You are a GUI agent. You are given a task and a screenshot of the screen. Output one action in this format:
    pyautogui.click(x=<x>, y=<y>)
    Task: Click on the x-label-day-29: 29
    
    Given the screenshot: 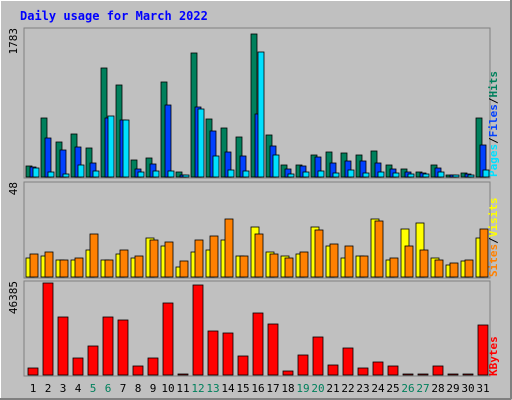 What is the action you would take?
    pyautogui.click(x=452, y=388)
    